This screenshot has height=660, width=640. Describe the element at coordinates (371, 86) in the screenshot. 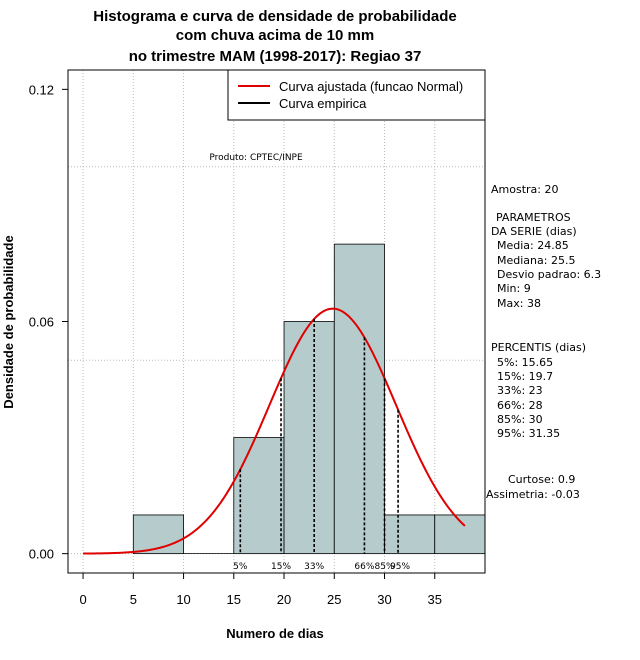

I see `legend-label-normal: Curva ajustada (funcao Normal)` at that location.